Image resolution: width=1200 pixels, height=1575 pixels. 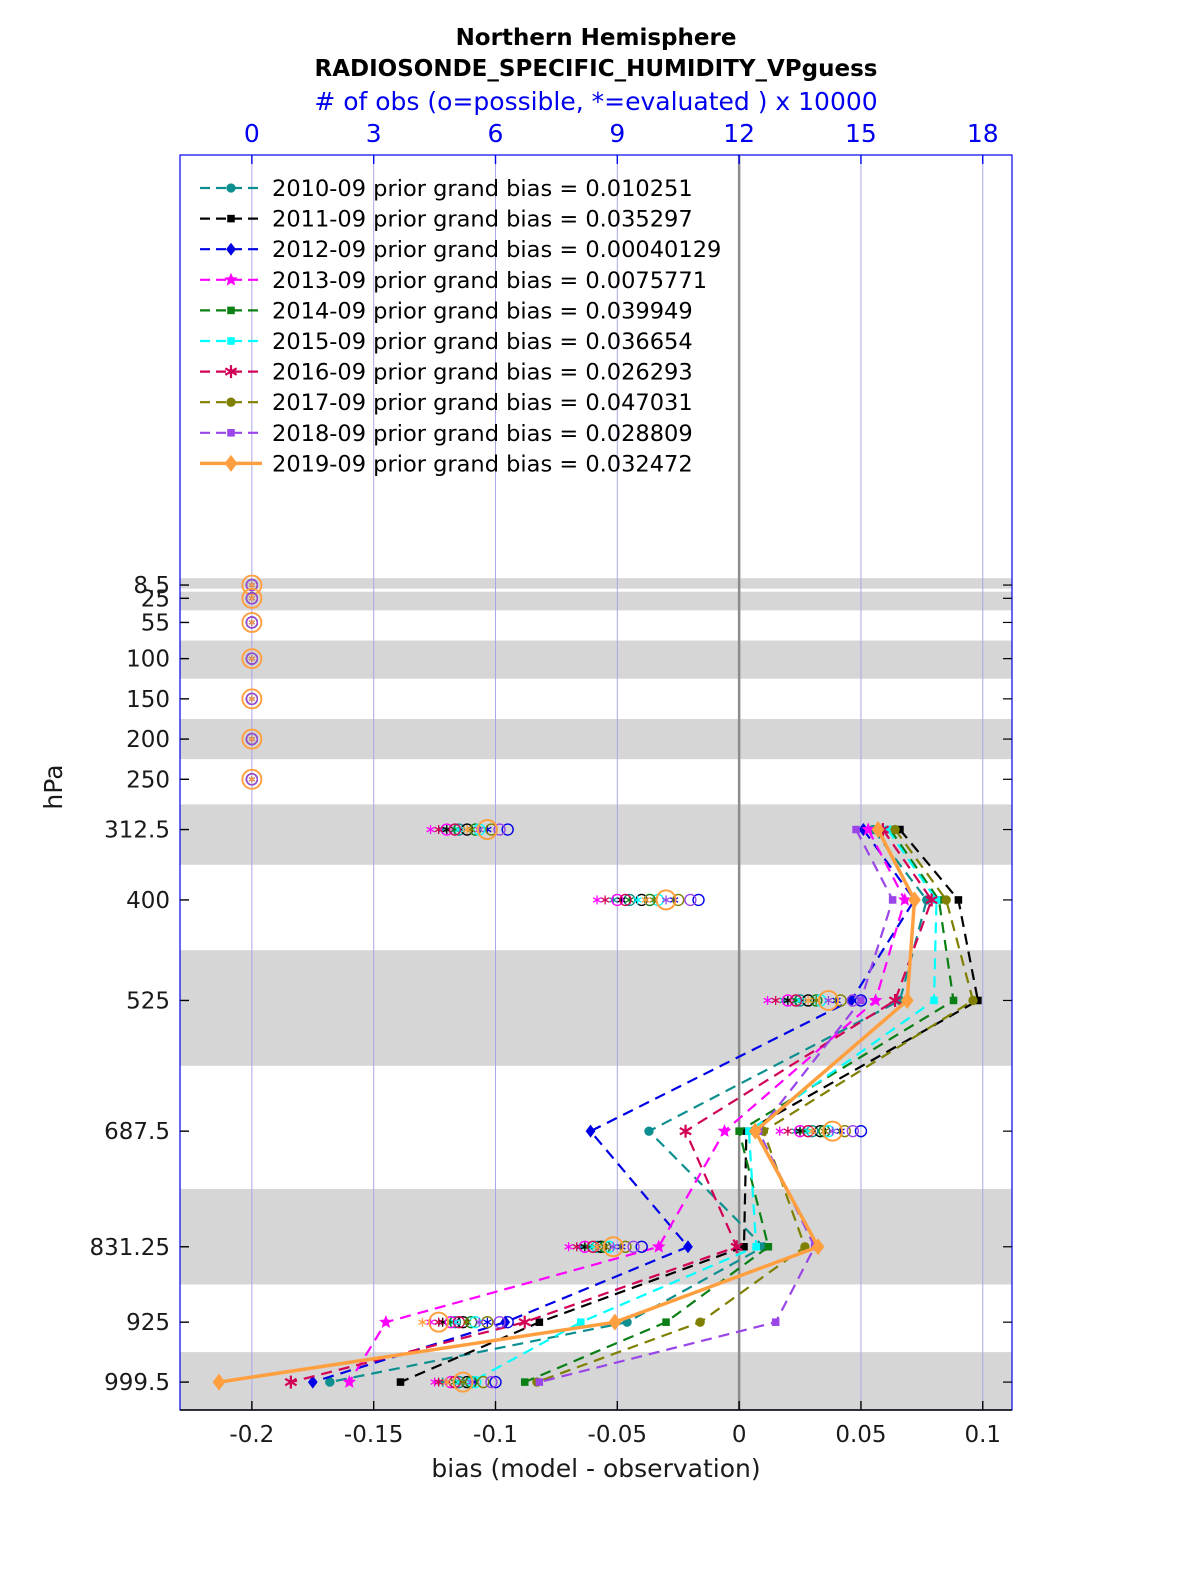 What do you see at coordinates (374, 133) in the screenshot?
I see `top-tick-label: 3` at bounding box center [374, 133].